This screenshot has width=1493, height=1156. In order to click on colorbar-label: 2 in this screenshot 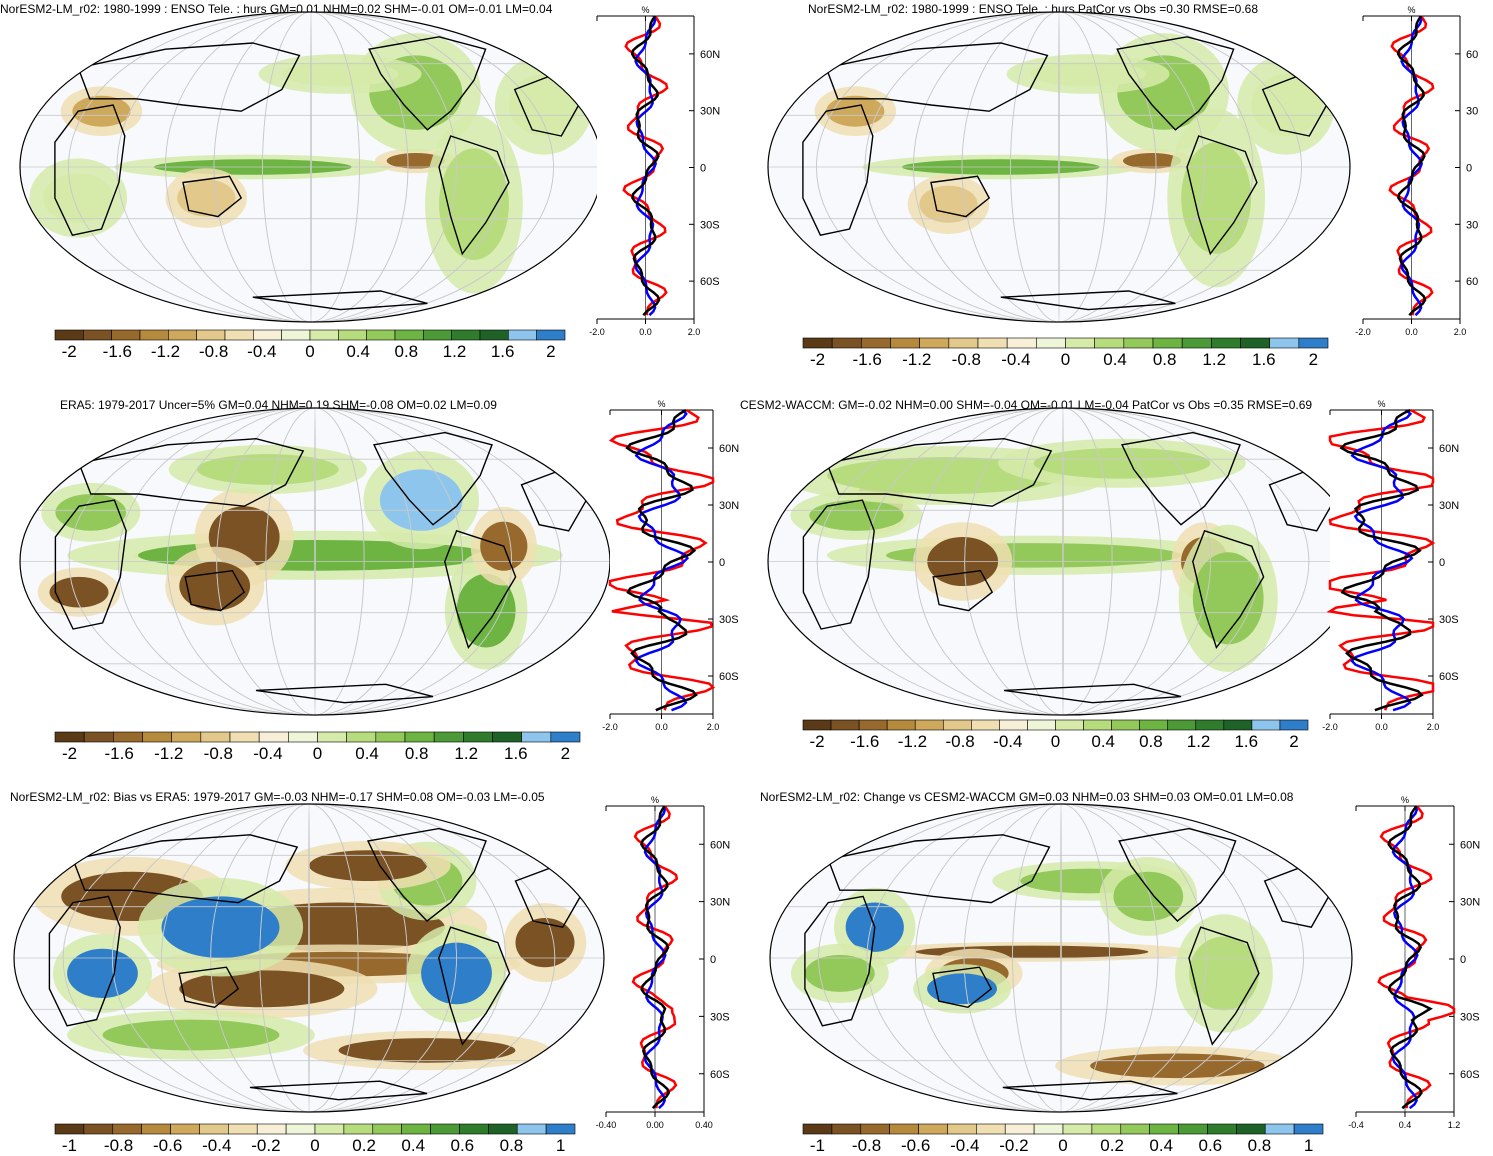, I will do `click(1293, 741)`.